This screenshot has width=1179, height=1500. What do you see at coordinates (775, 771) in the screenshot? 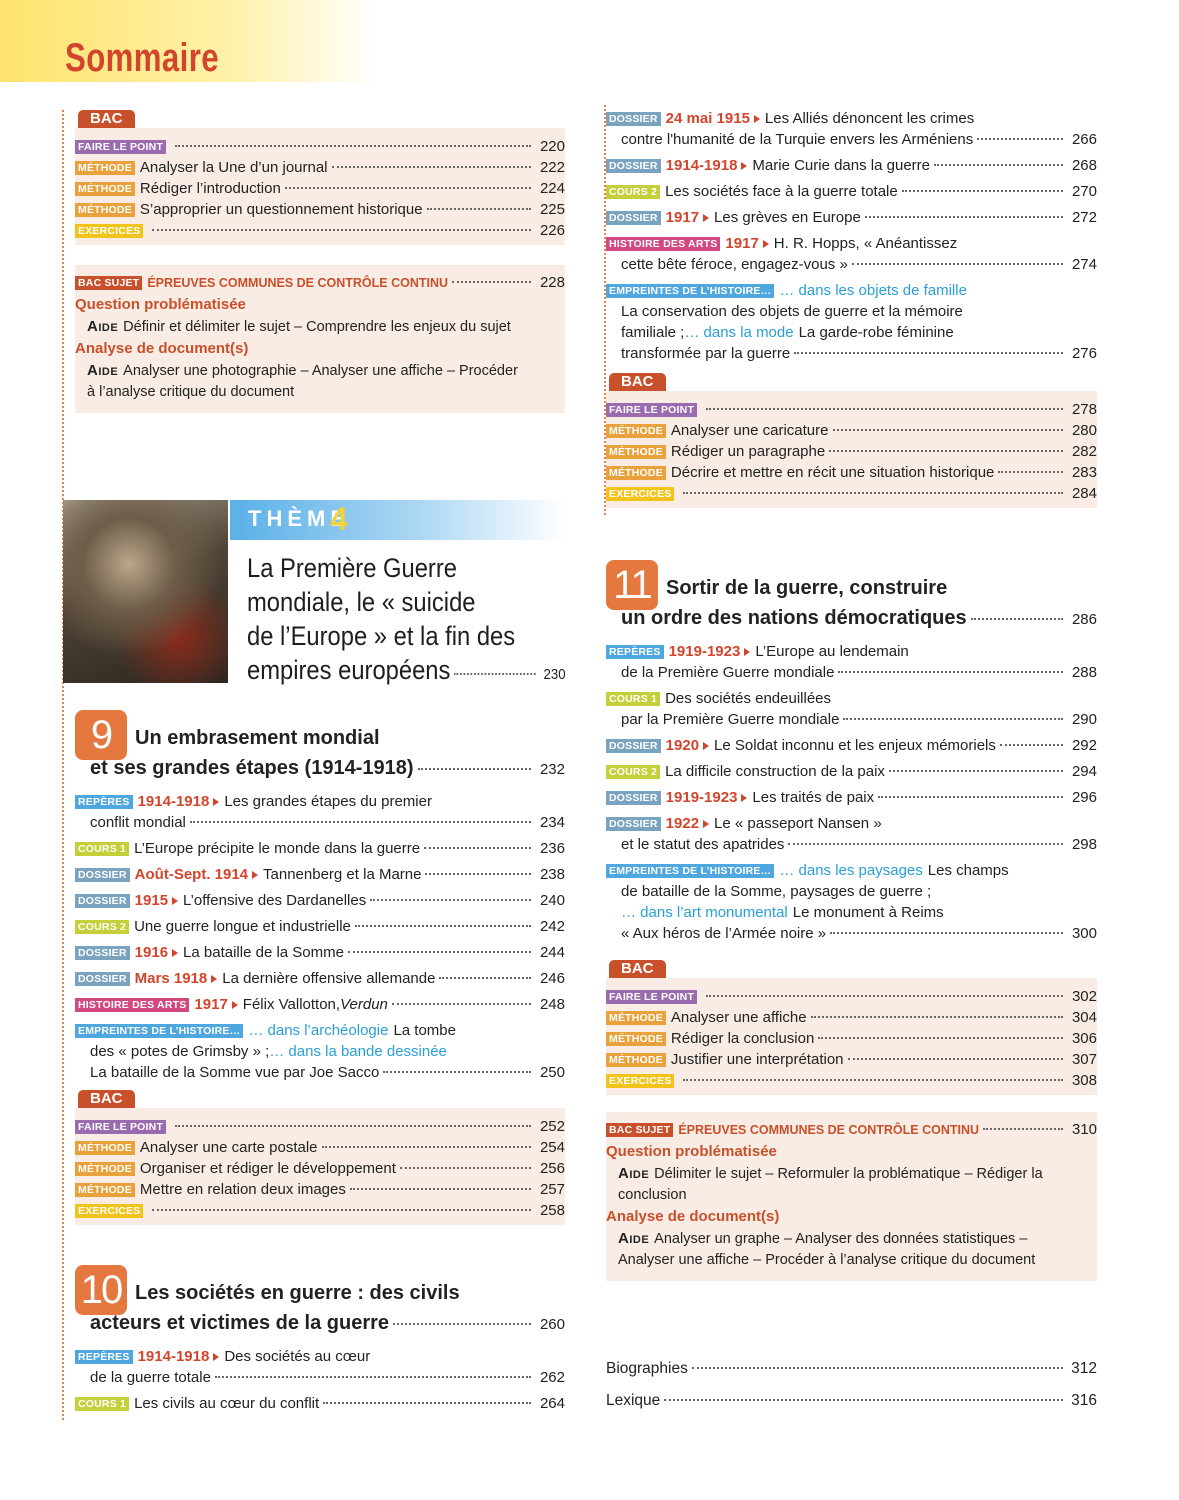
I see `entry-text: La difficile construction de la paix` at bounding box center [775, 771].